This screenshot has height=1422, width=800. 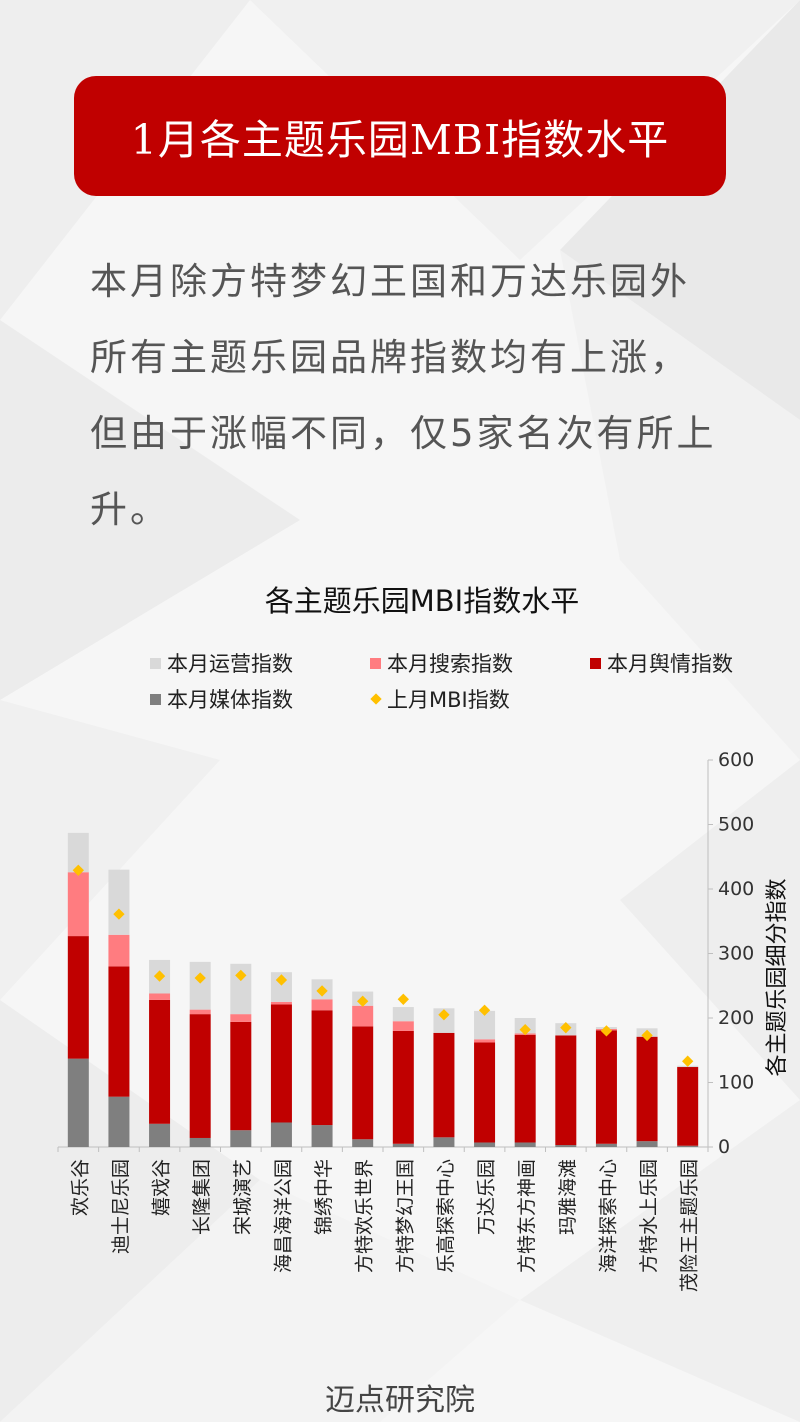 I want to click on legend-diamond-last-month, so click(x=376, y=699).